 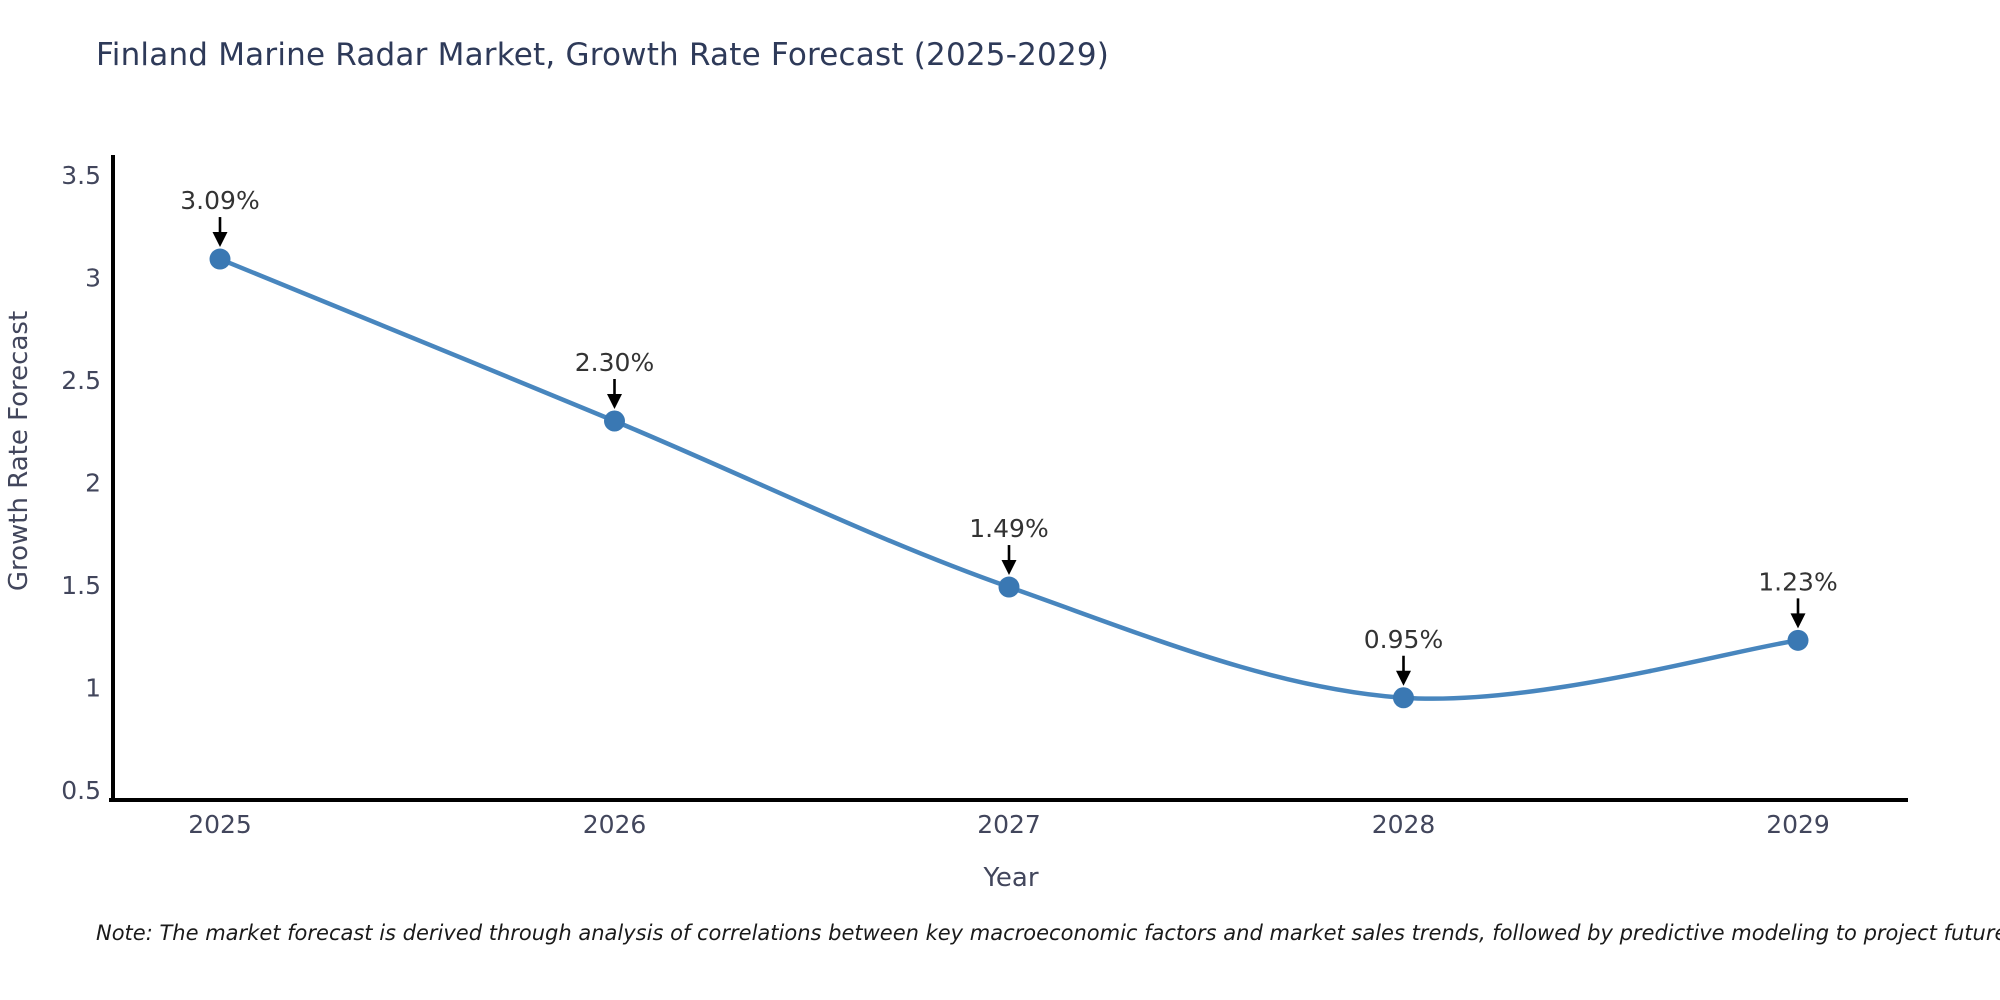 I want to click on y-tick-label: 2.5, so click(x=81, y=380).